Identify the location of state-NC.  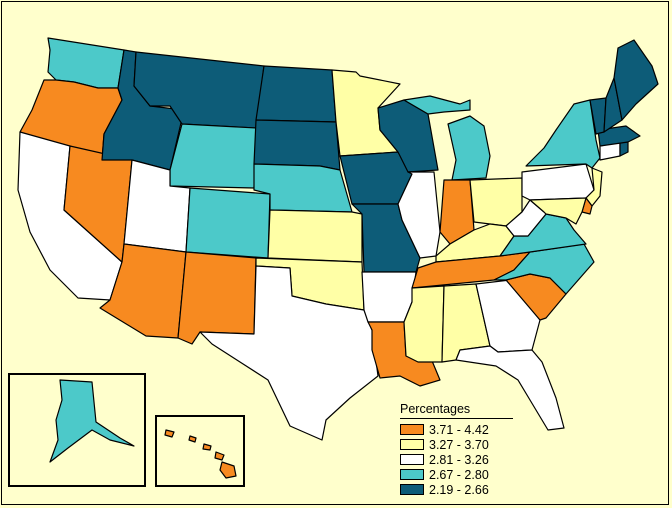
(544, 269).